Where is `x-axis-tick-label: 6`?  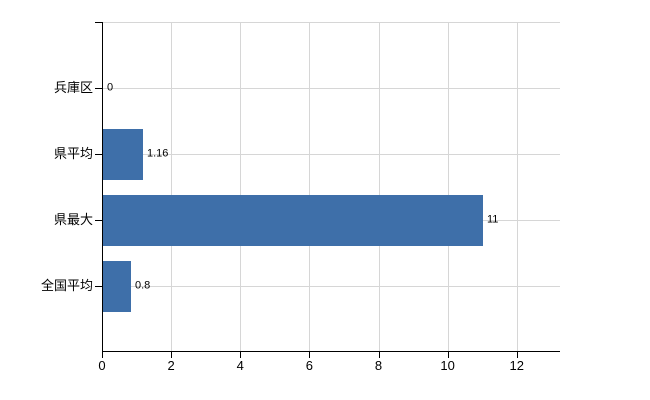 x-axis-tick-label: 6 is located at coordinates (309, 365).